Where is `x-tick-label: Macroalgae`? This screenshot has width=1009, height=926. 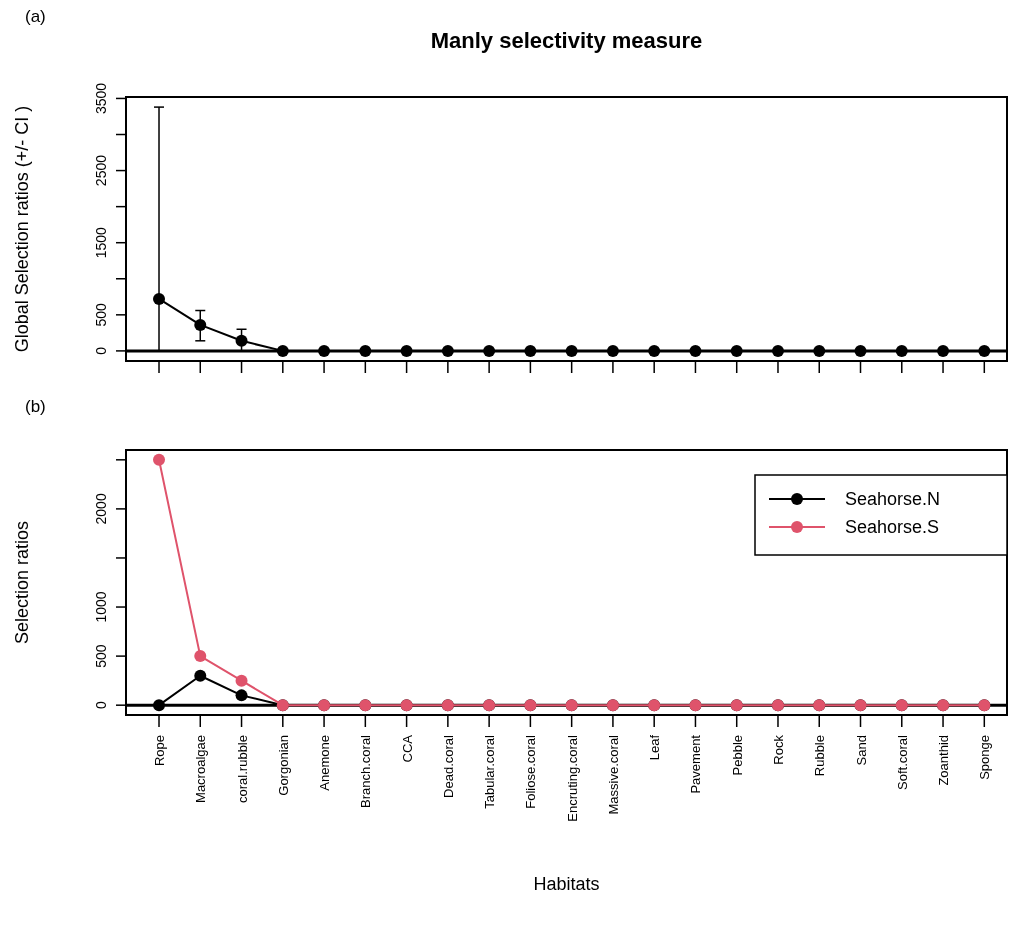
x-tick-label: Macroalgae is located at coordinates (201, 769).